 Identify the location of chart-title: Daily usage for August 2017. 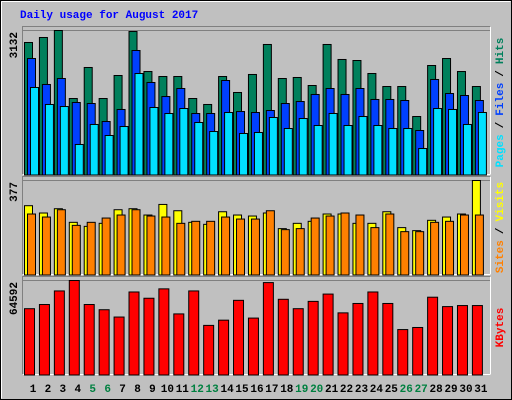
(109, 16).